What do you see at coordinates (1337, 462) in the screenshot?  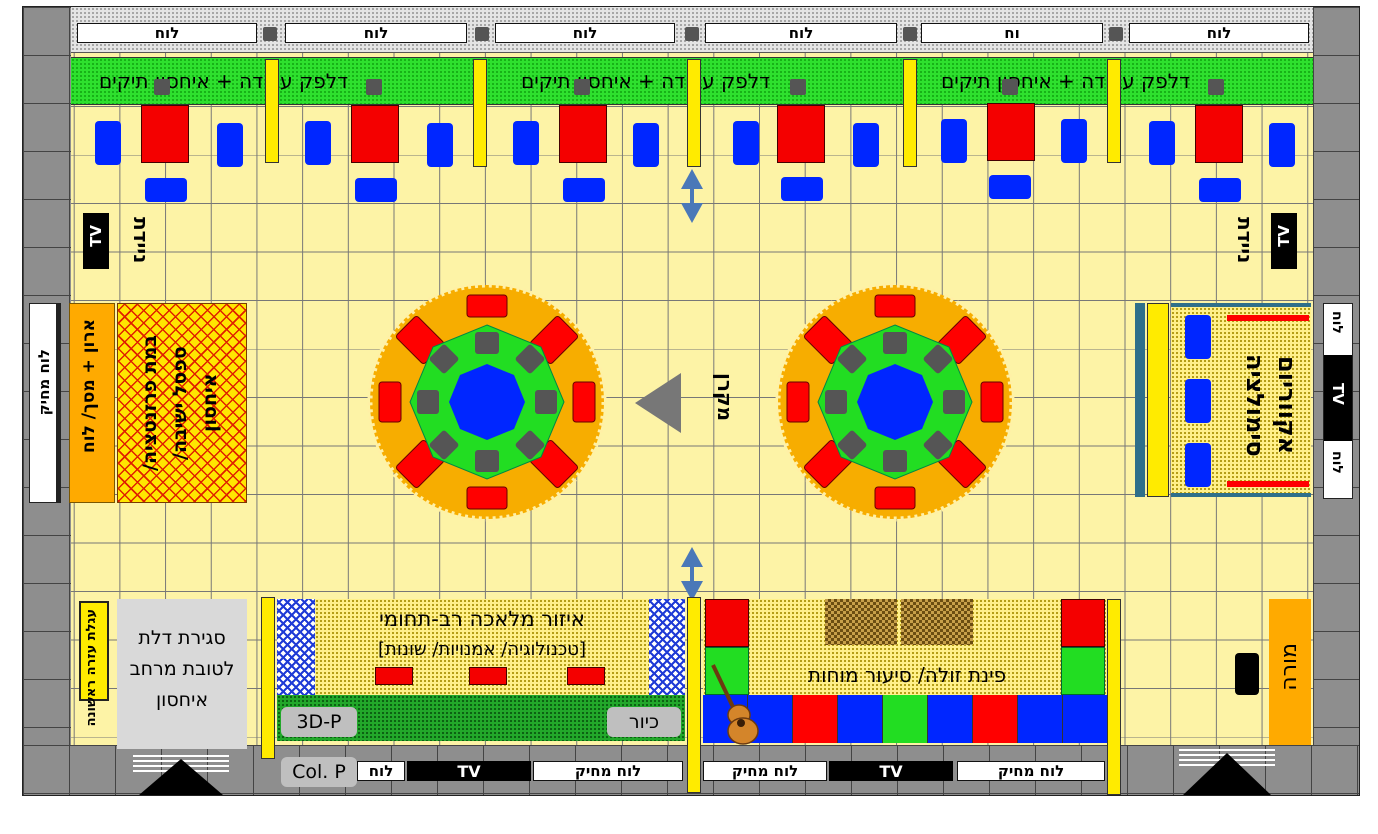 I see `right-wall-board-2: לוח` at bounding box center [1337, 462].